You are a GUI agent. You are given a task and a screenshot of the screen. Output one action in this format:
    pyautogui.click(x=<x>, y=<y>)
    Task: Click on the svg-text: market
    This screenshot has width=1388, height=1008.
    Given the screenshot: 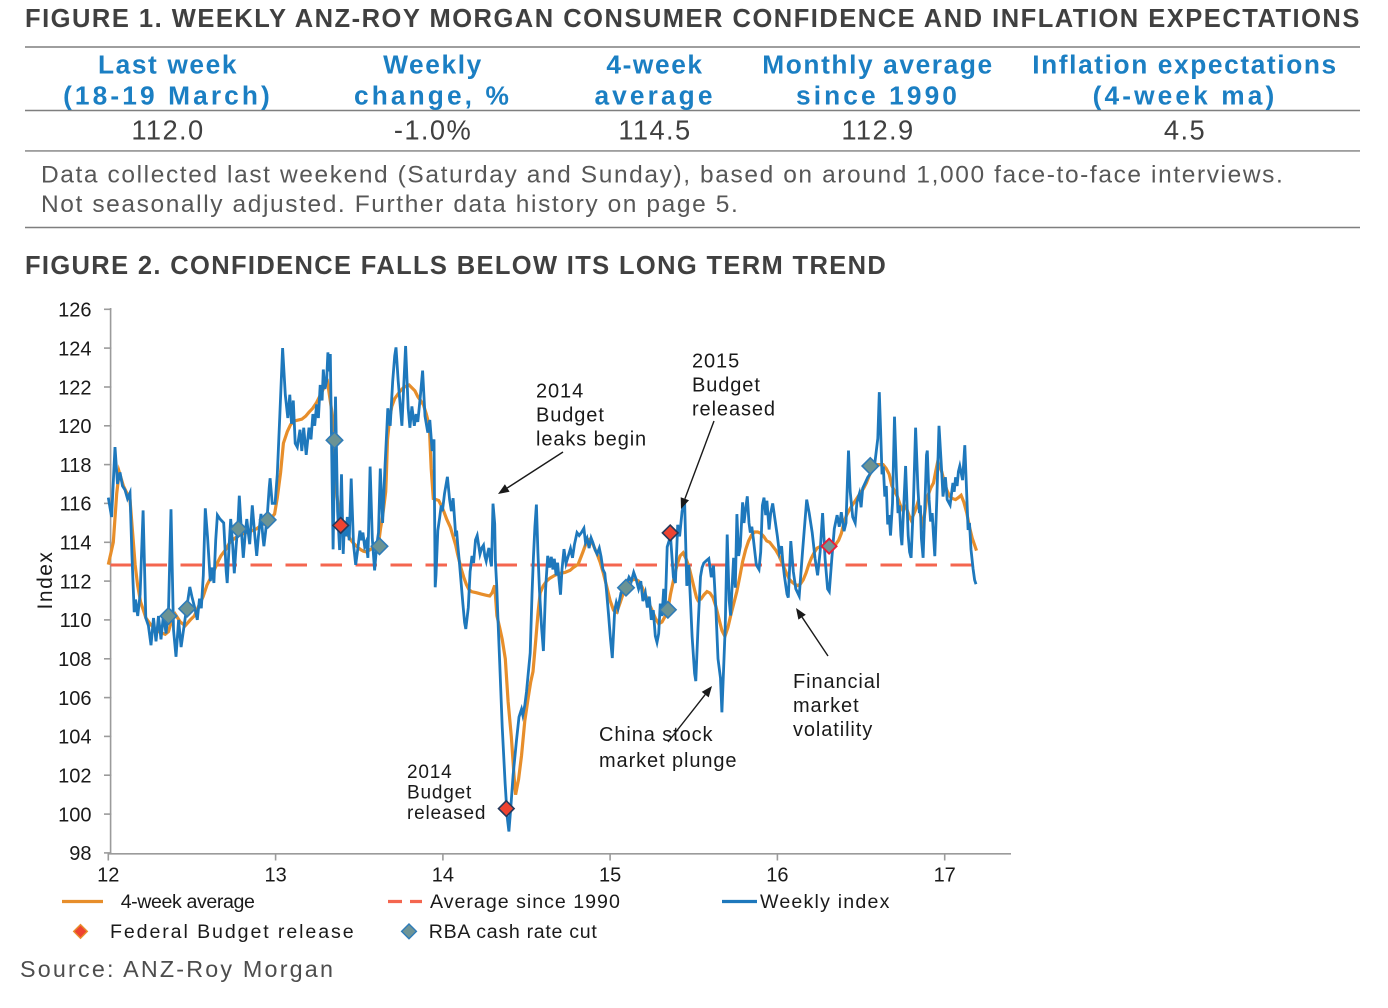 What is the action you would take?
    pyautogui.click(x=826, y=706)
    